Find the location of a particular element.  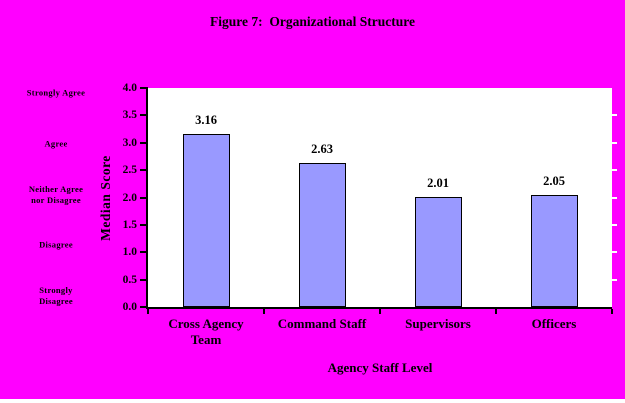

scale-annotation: Neither Agree nor Disagree is located at coordinates (56, 194).